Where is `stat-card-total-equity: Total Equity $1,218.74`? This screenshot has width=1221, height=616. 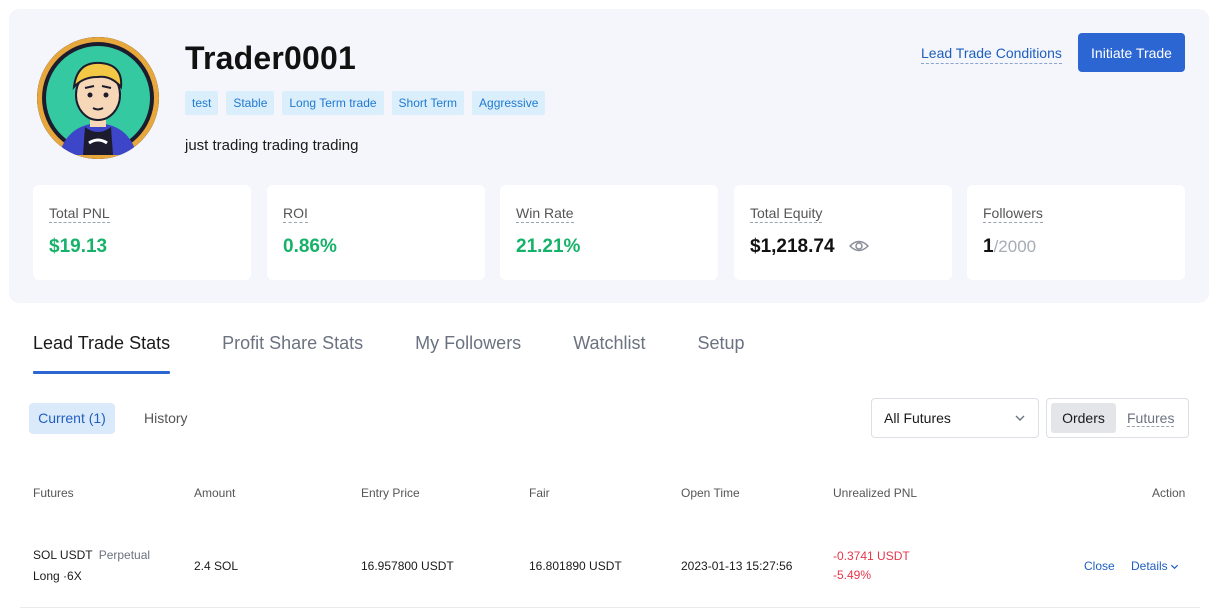
stat-card-total-equity: Total Equity $1,218.74 is located at coordinates (843, 232).